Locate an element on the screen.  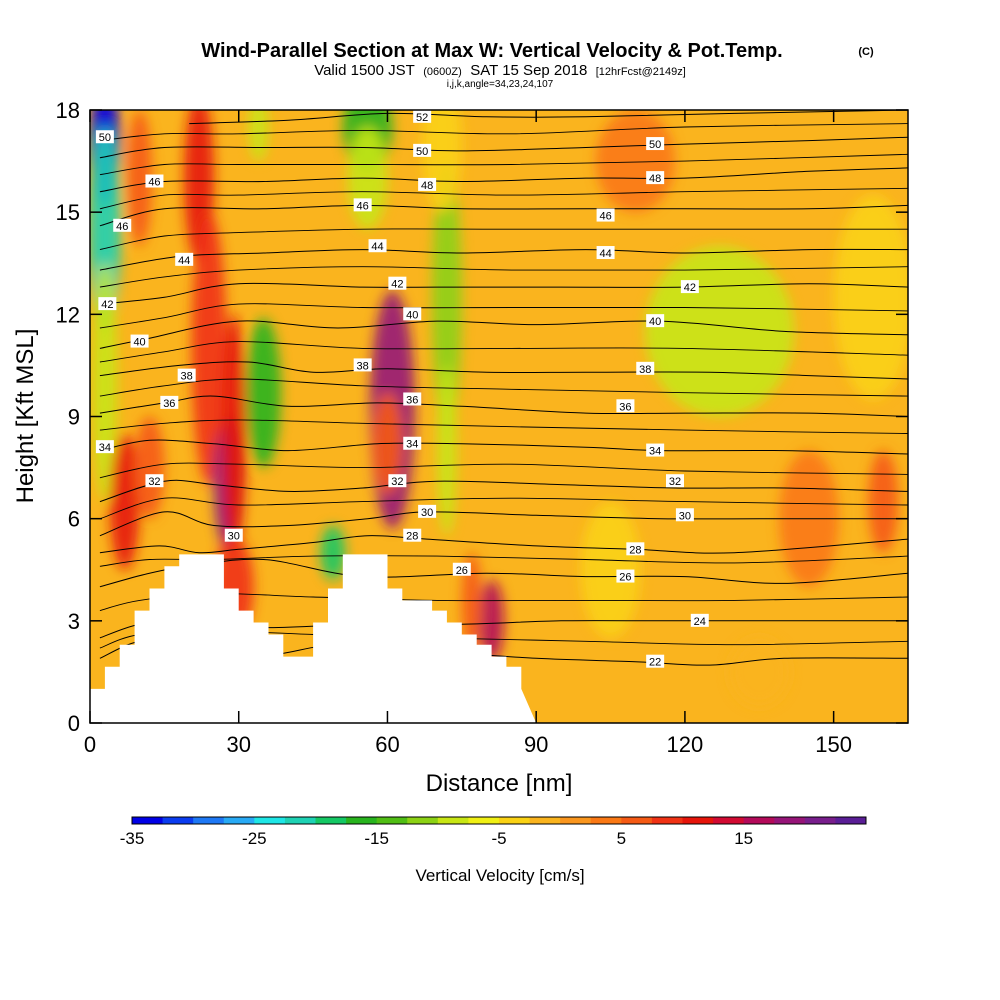
contour-label-3: 44 is located at coordinates (184, 259).